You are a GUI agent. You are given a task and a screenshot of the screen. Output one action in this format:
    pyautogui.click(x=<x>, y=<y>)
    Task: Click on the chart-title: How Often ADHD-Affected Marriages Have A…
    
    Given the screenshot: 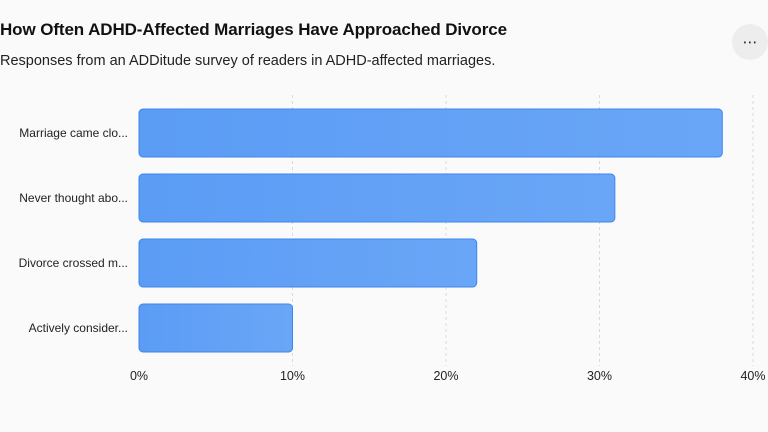 What is the action you would take?
    pyautogui.click(x=253, y=29)
    